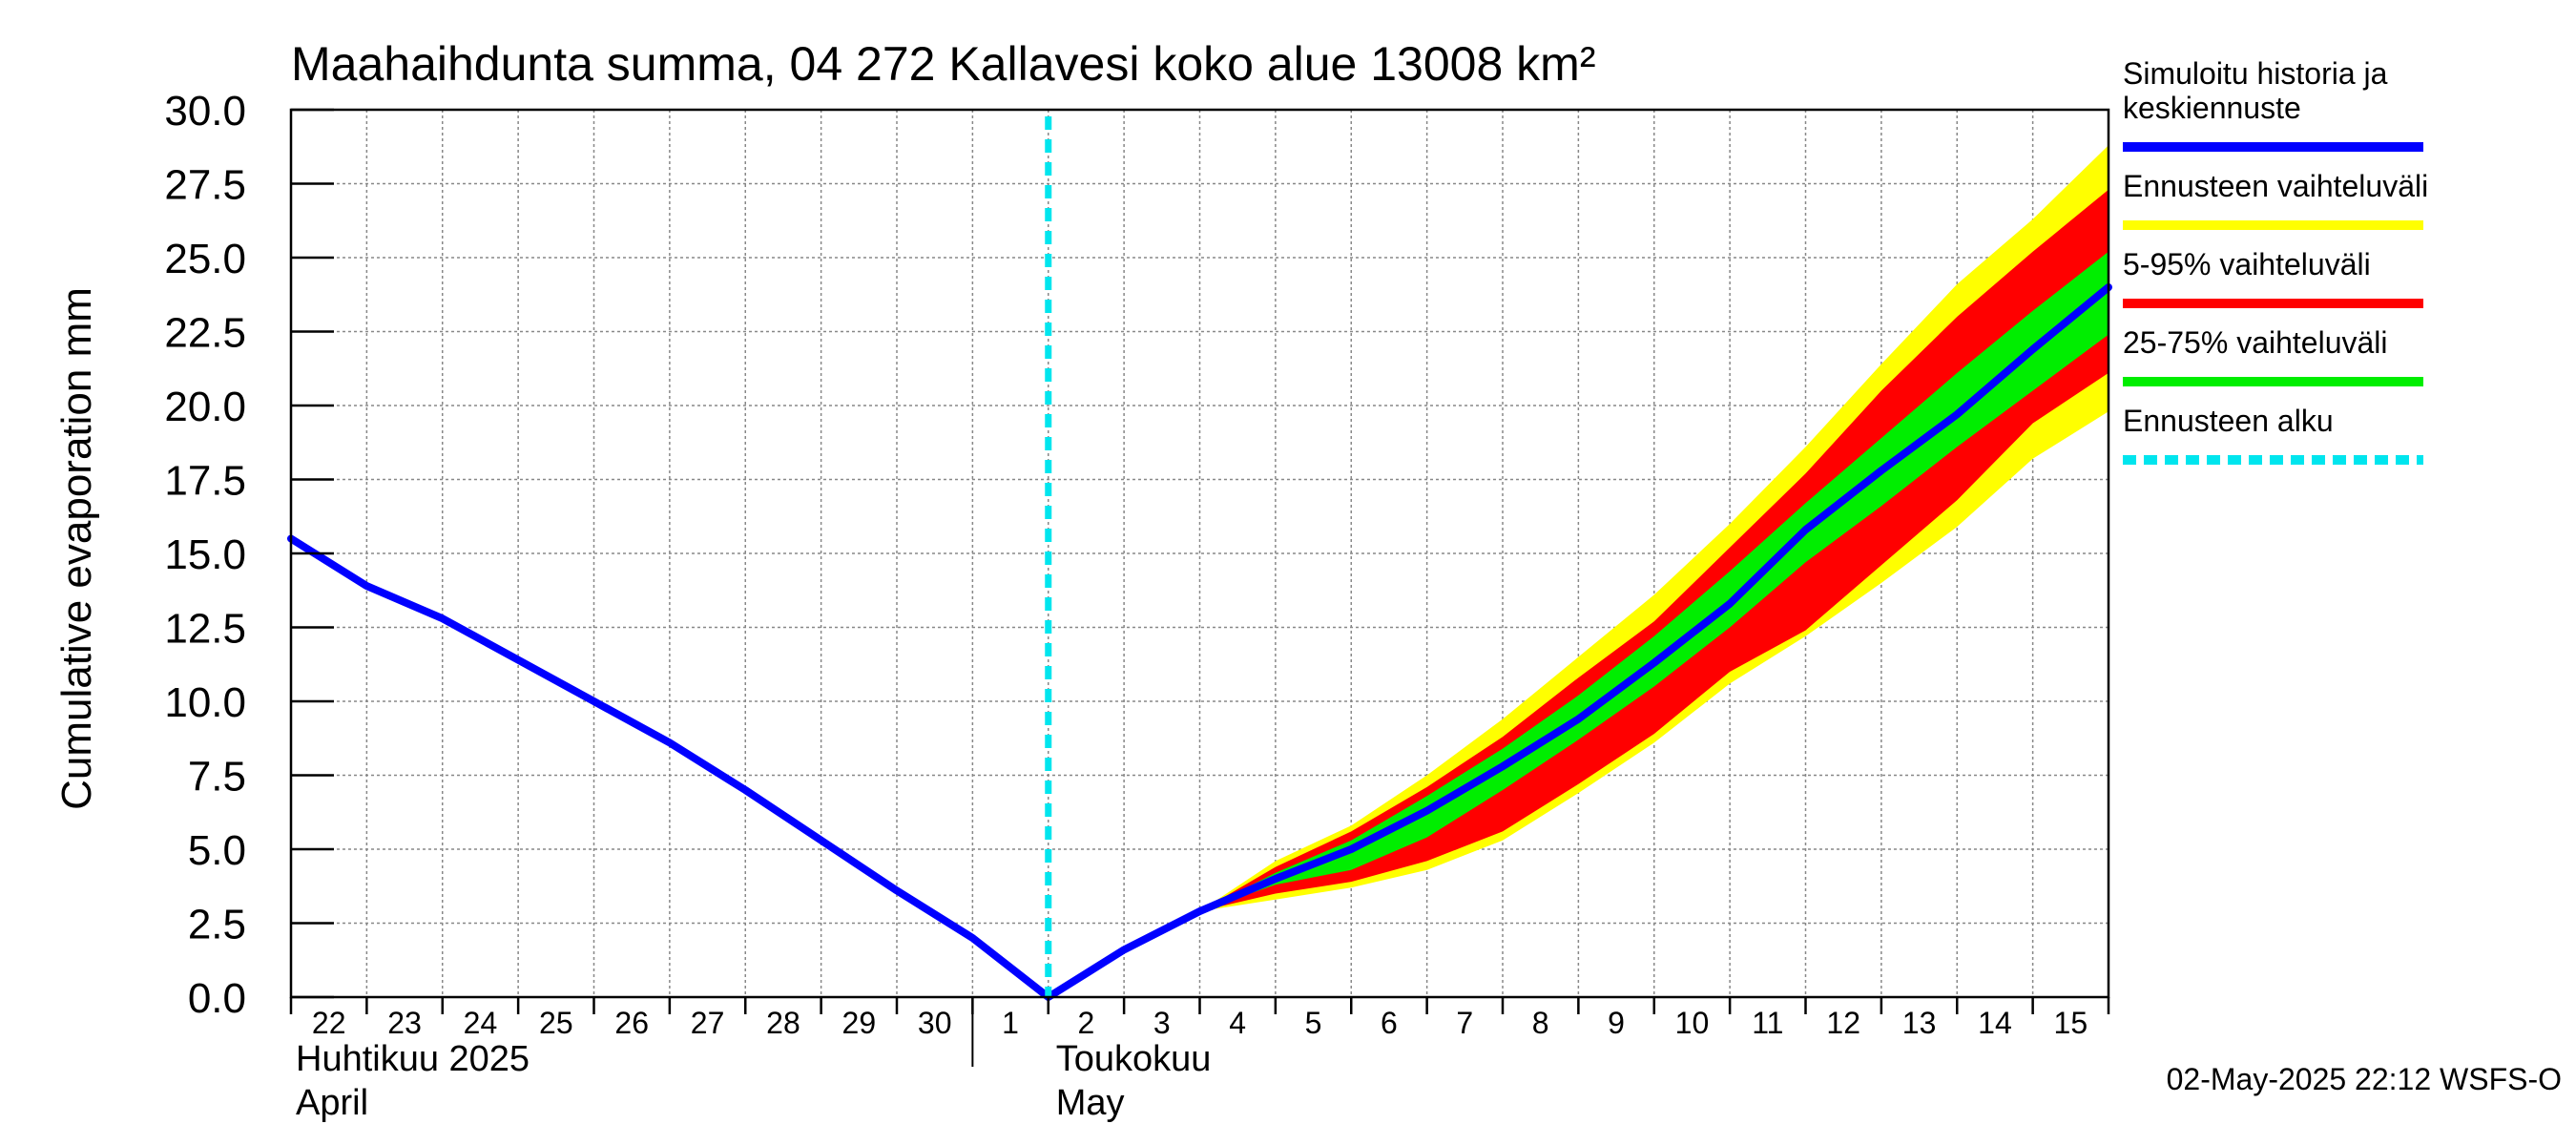 The height and width of the screenshot is (1145, 2576). Describe the element at coordinates (1162, 1023) in the screenshot. I see `x-tick-label: 3` at that location.